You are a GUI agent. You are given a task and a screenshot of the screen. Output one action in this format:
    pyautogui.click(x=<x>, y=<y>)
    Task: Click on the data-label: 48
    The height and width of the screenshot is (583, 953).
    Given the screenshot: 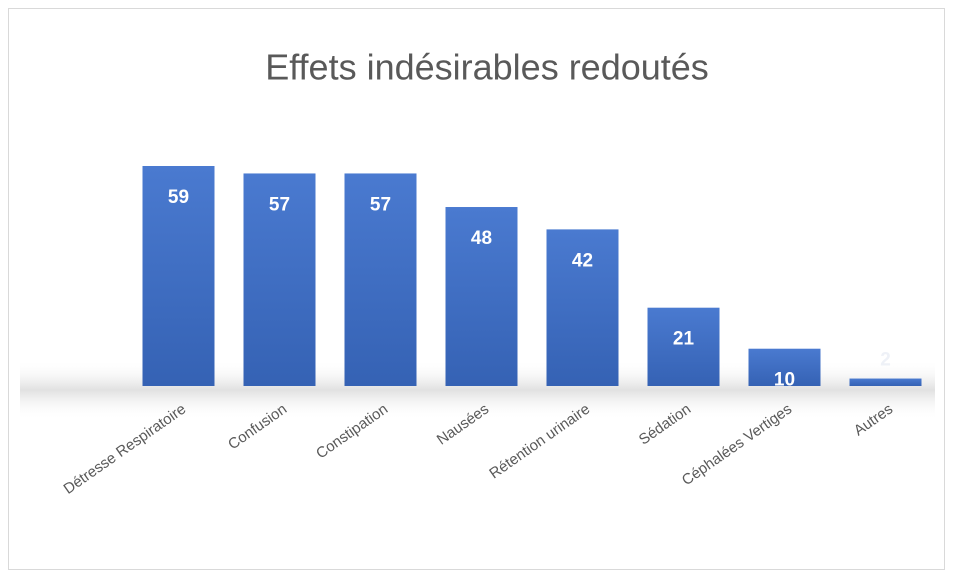 What is the action you would take?
    pyautogui.click(x=481, y=238)
    